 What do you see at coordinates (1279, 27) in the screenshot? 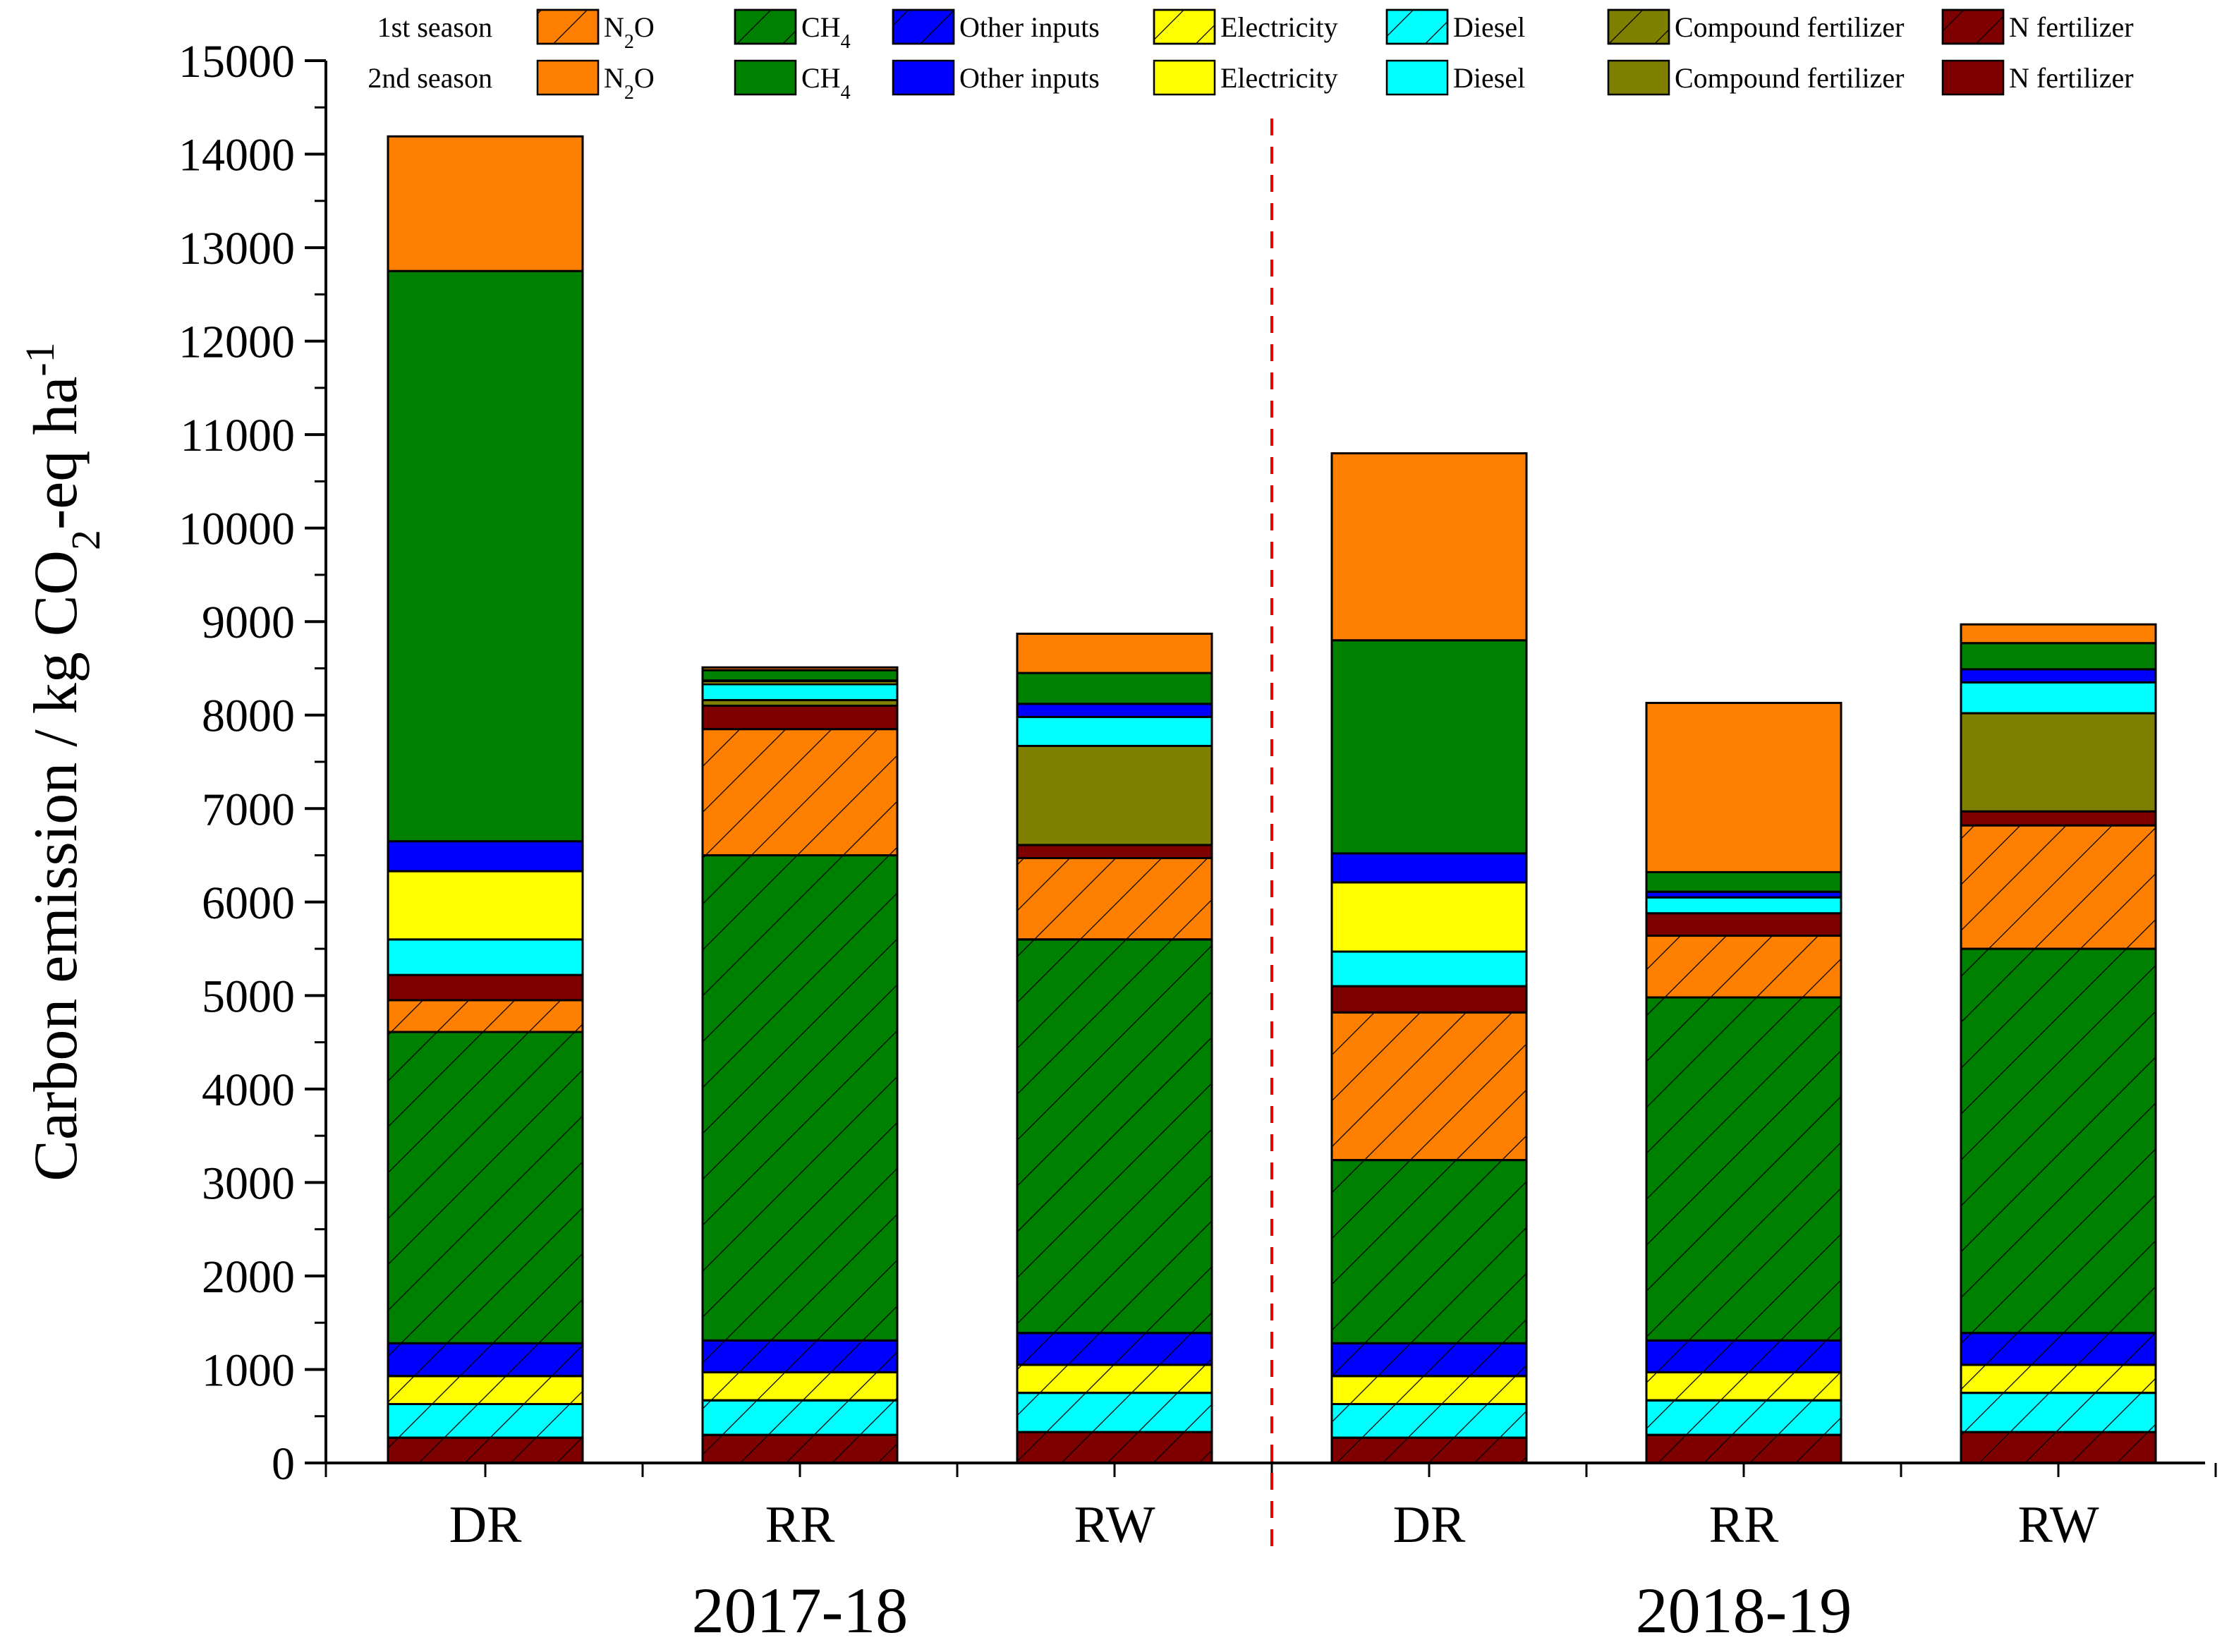
I see `legend-label-electricity-1st-season: Electricity` at bounding box center [1279, 27].